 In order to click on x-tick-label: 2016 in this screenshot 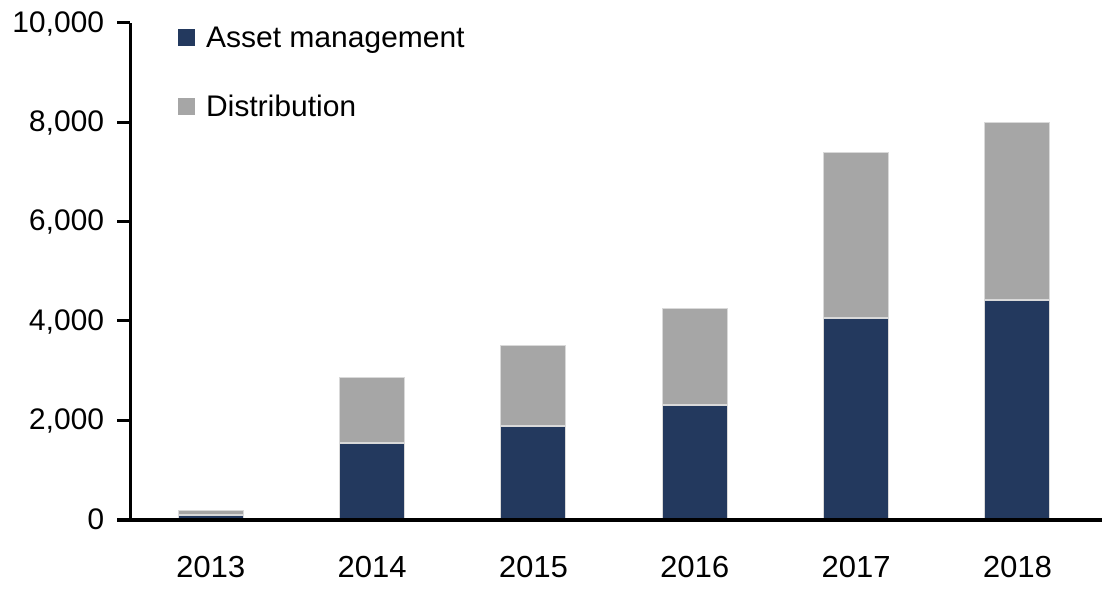, I will do `click(695, 566)`.